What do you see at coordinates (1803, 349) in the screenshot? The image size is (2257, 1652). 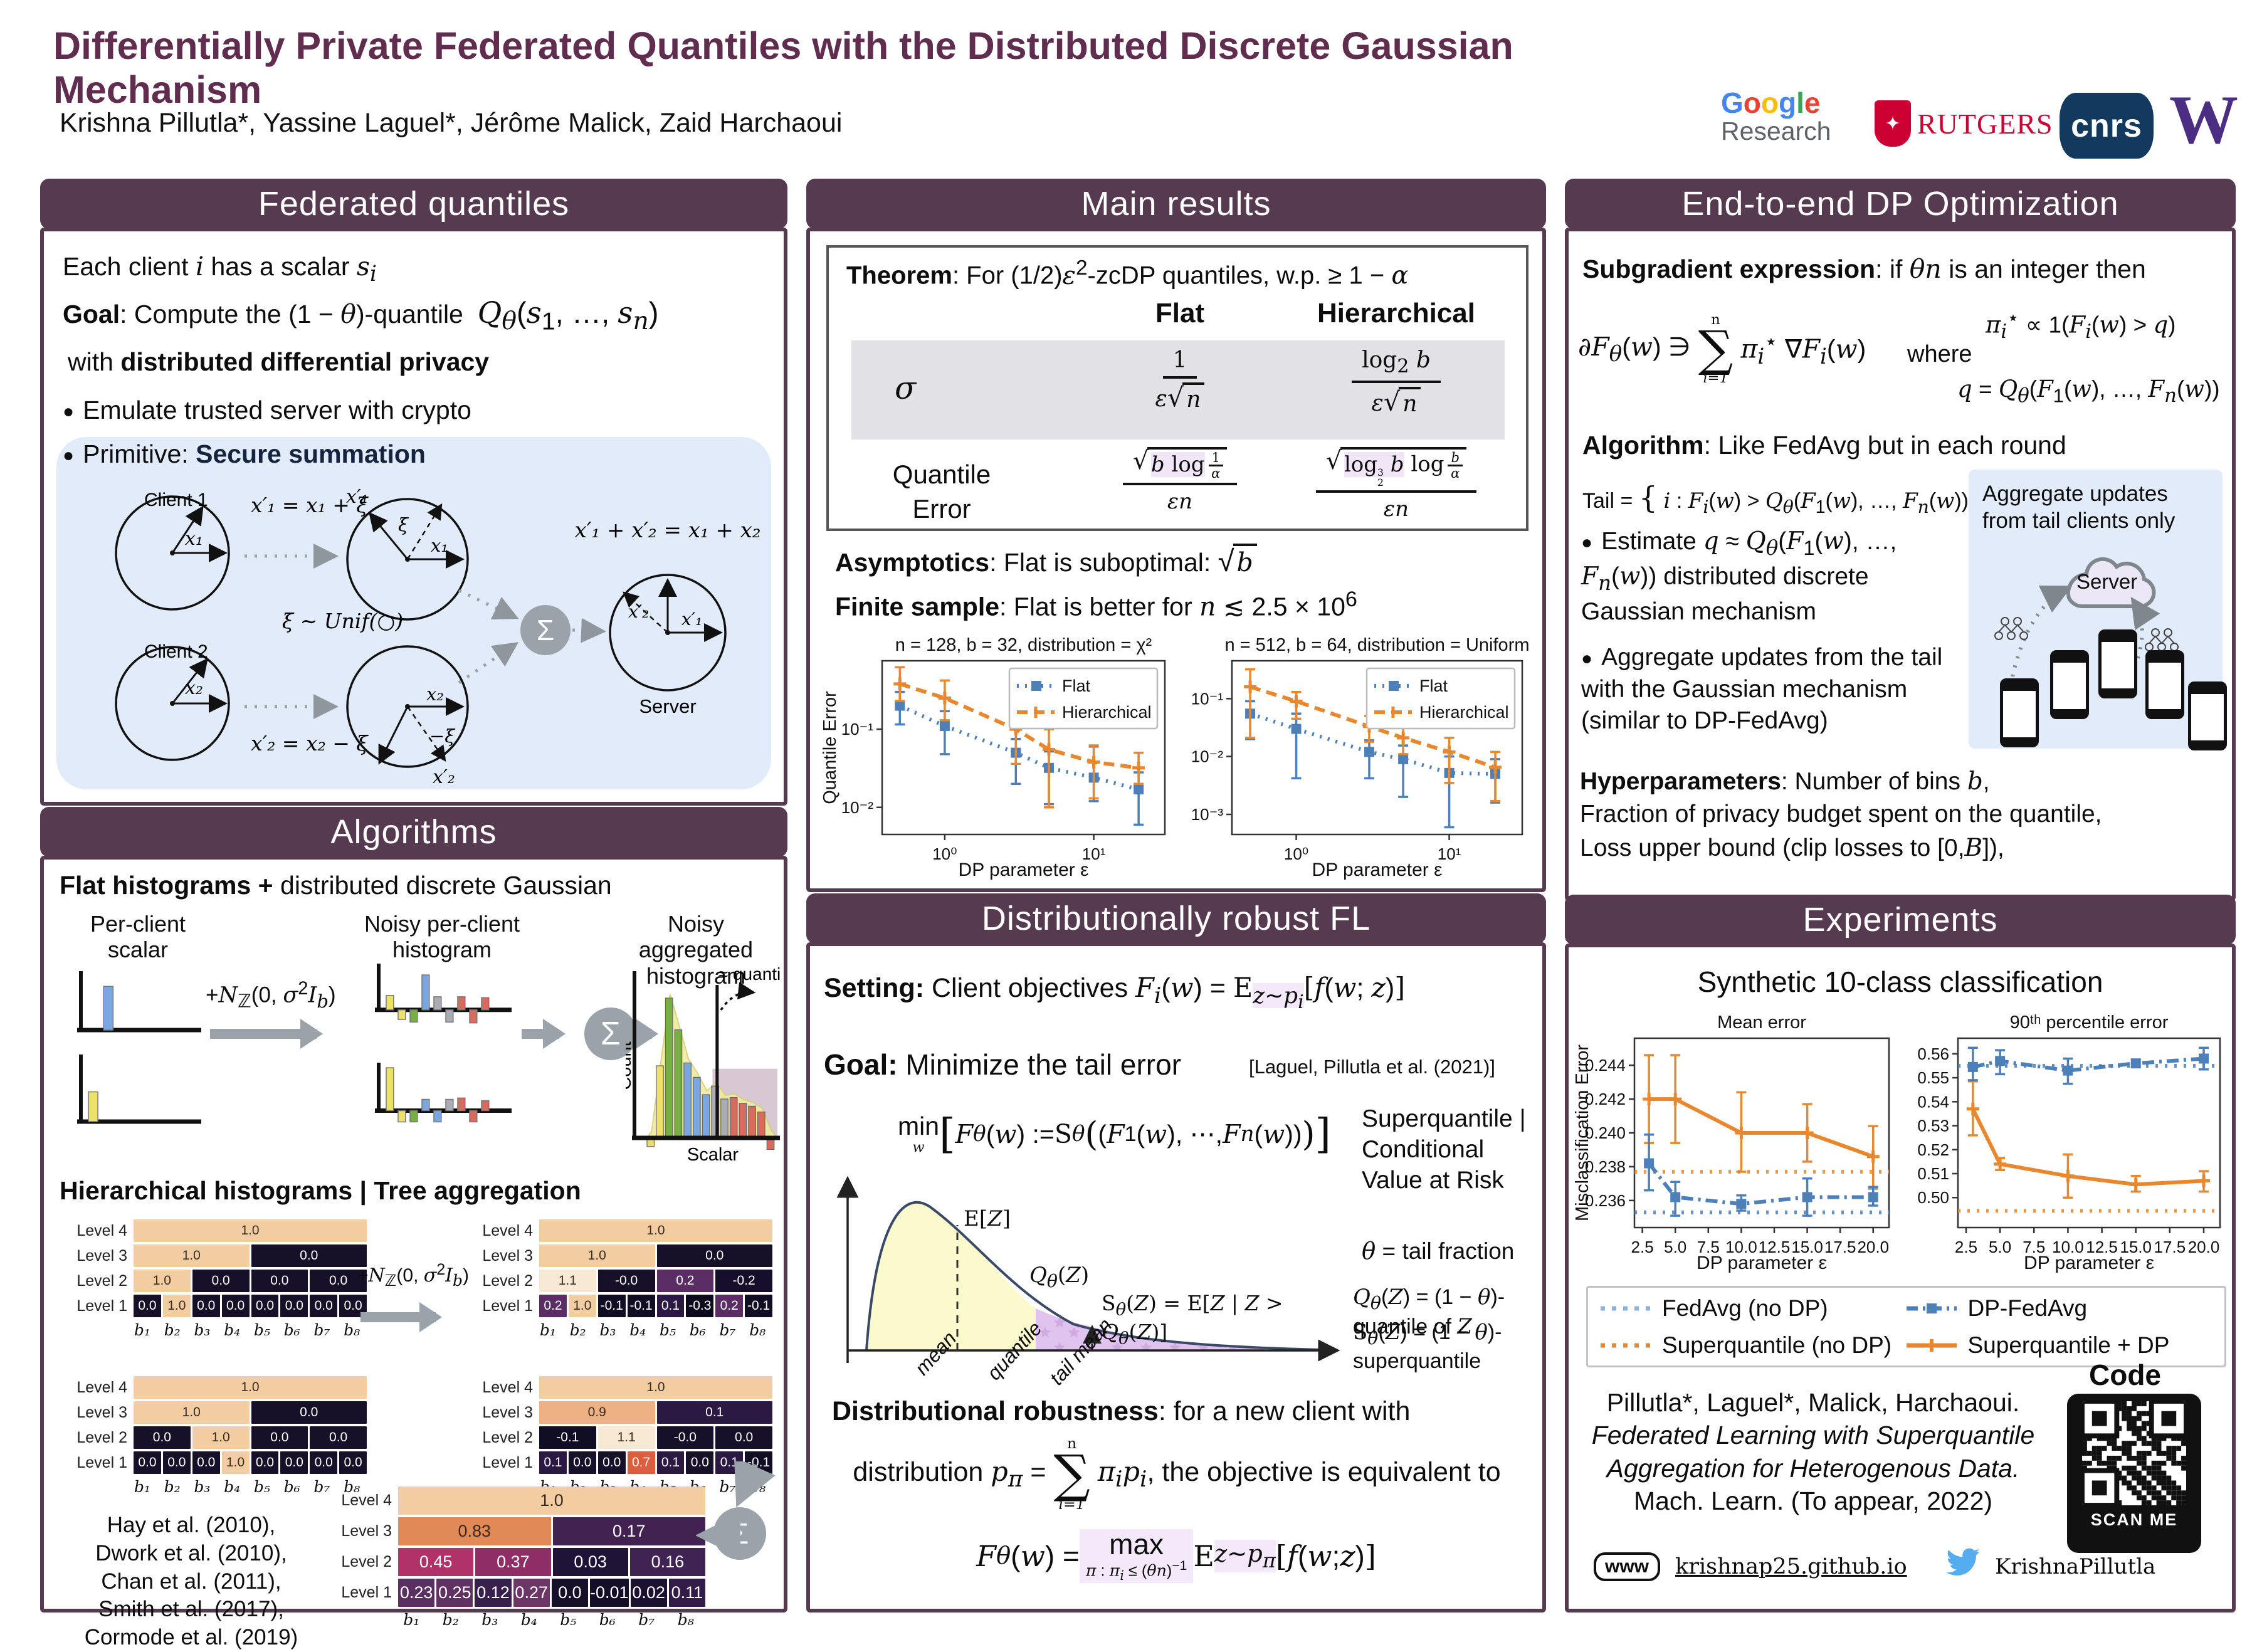 I see `formula-post: πi⋆ ∇Fi(w)` at bounding box center [1803, 349].